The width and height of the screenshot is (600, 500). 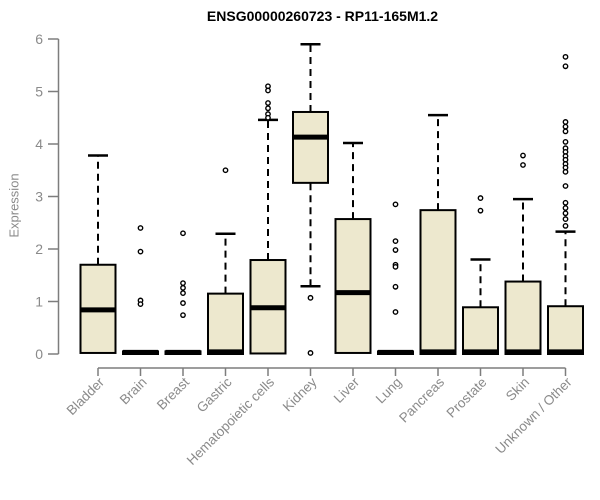 What do you see at coordinates (533, 415) in the screenshot?
I see `x-tick-label: Unknown / Other` at bounding box center [533, 415].